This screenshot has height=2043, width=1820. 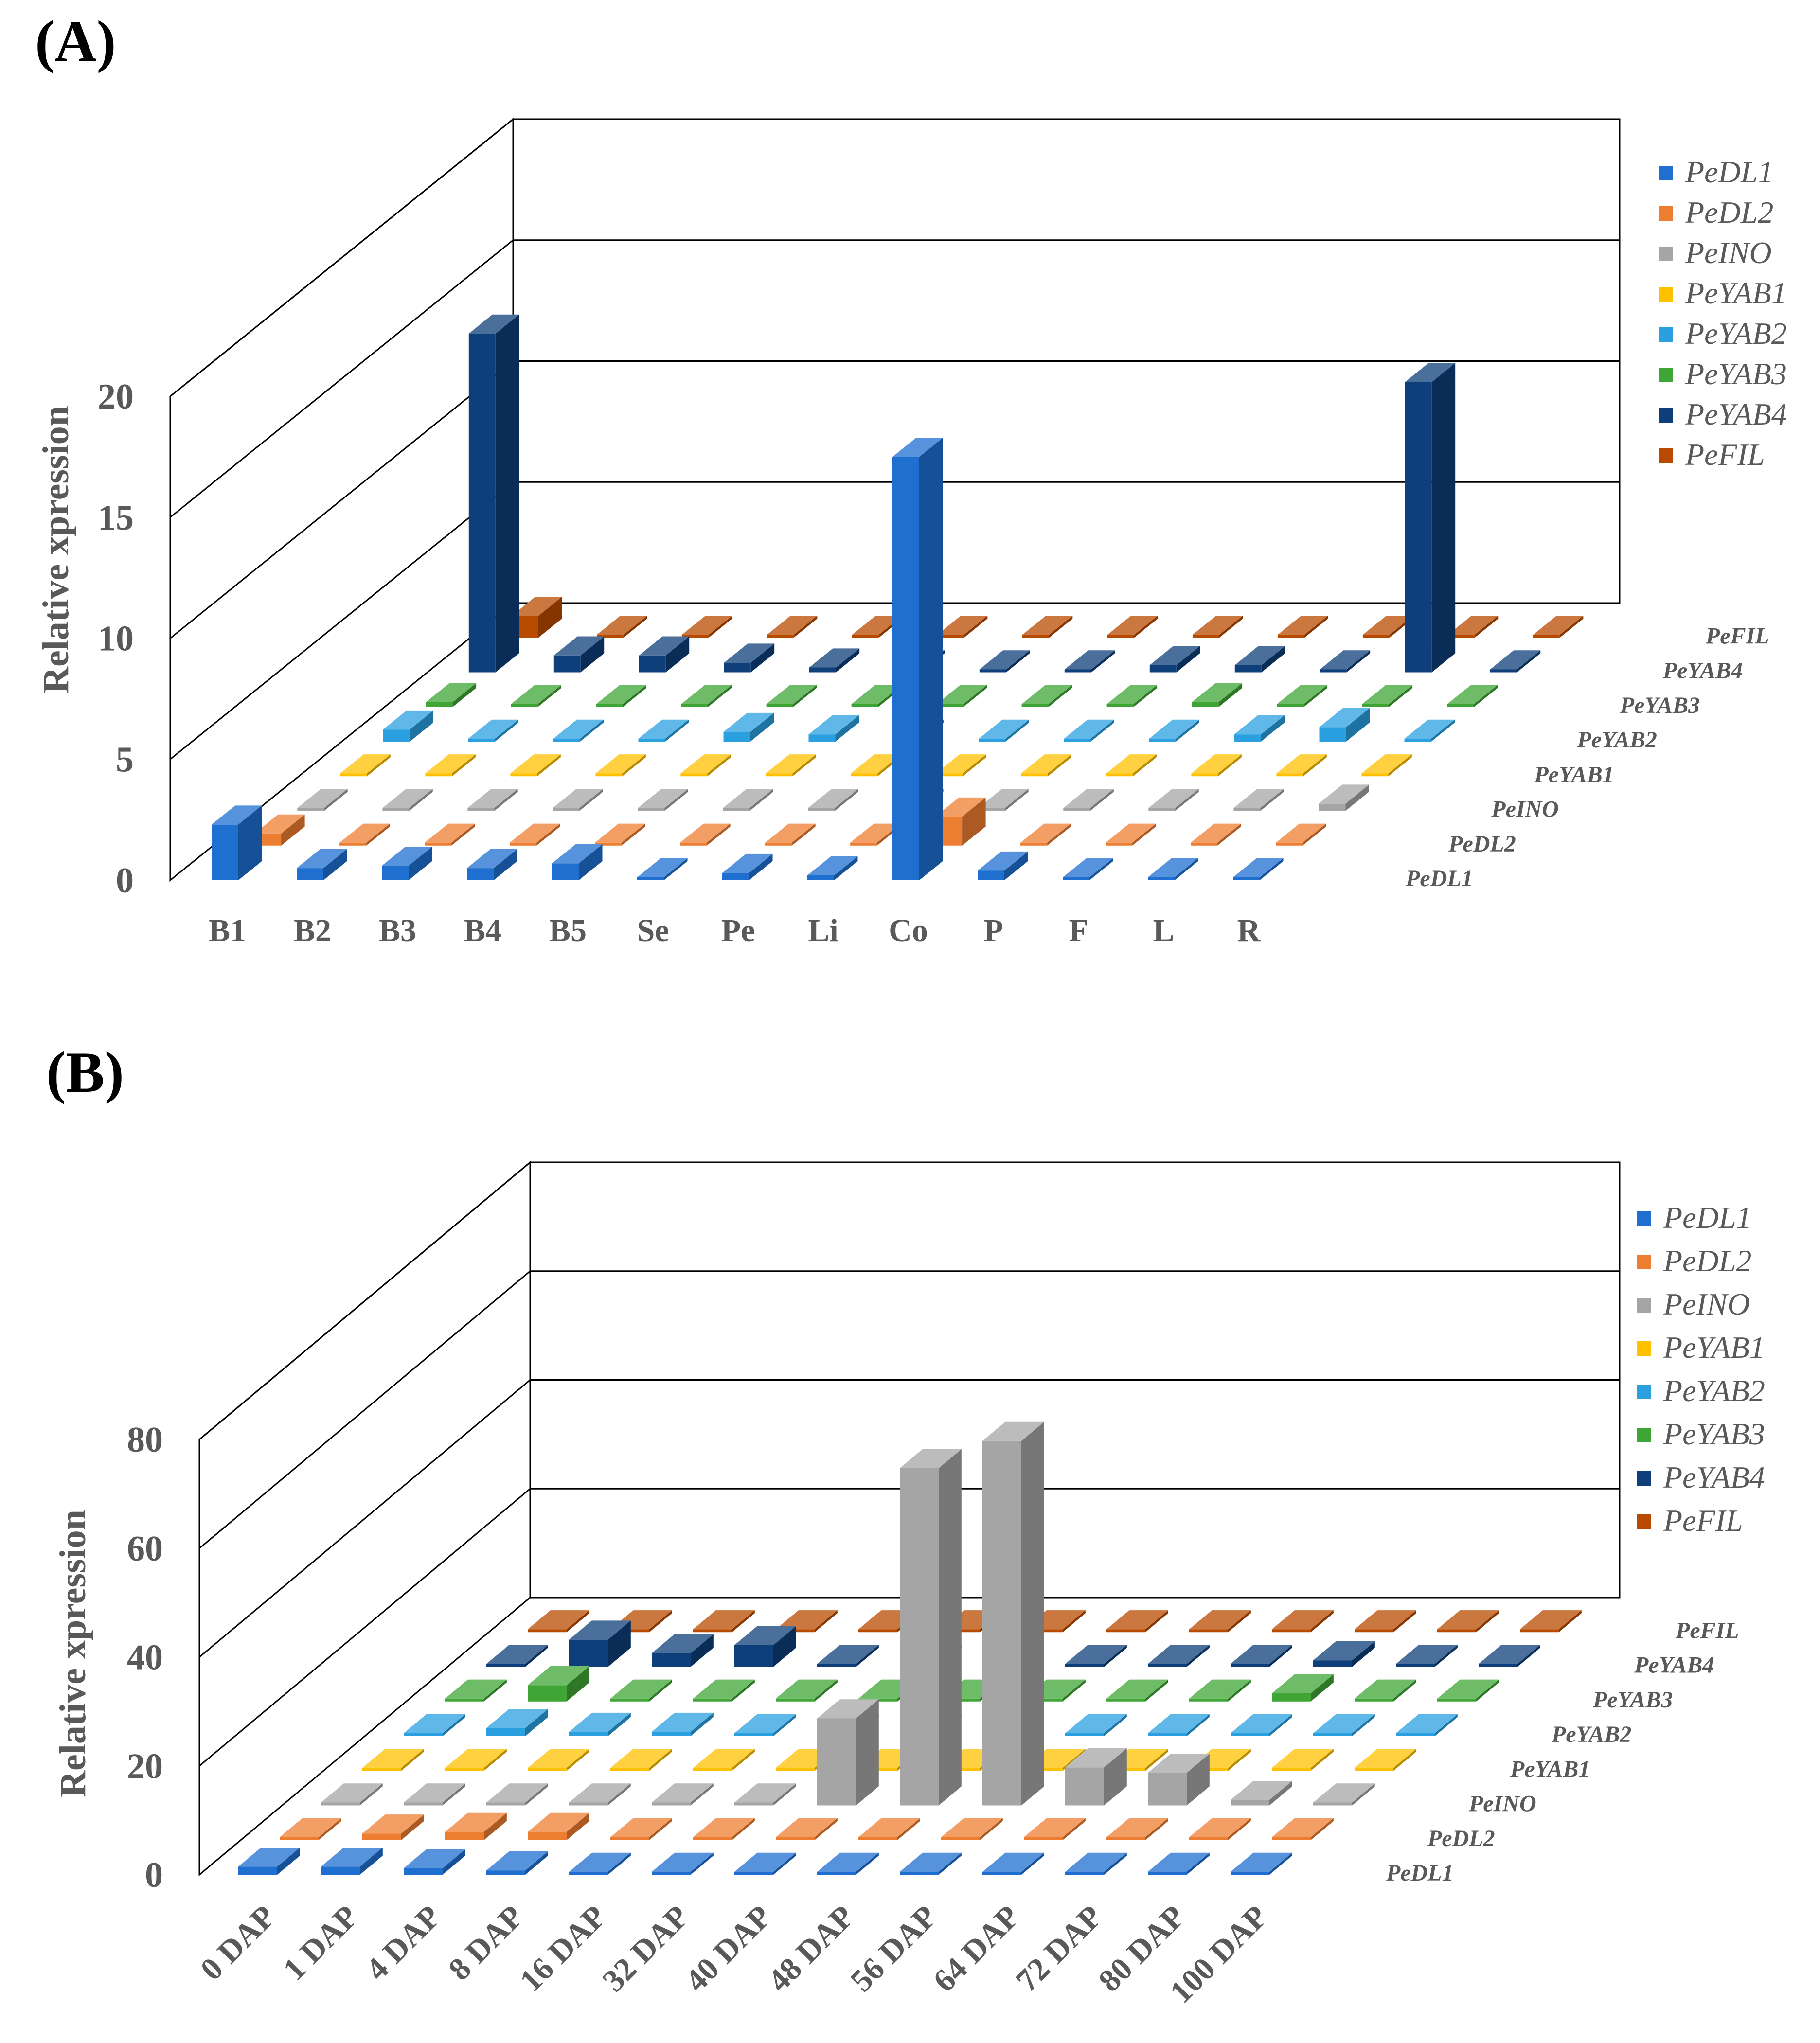 What do you see at coordinates (1714, 1477) in the screenshot?
I see `panel-b-legend-label-PeYAB4: PeYAB4` at bounding box center [1714, 1477].